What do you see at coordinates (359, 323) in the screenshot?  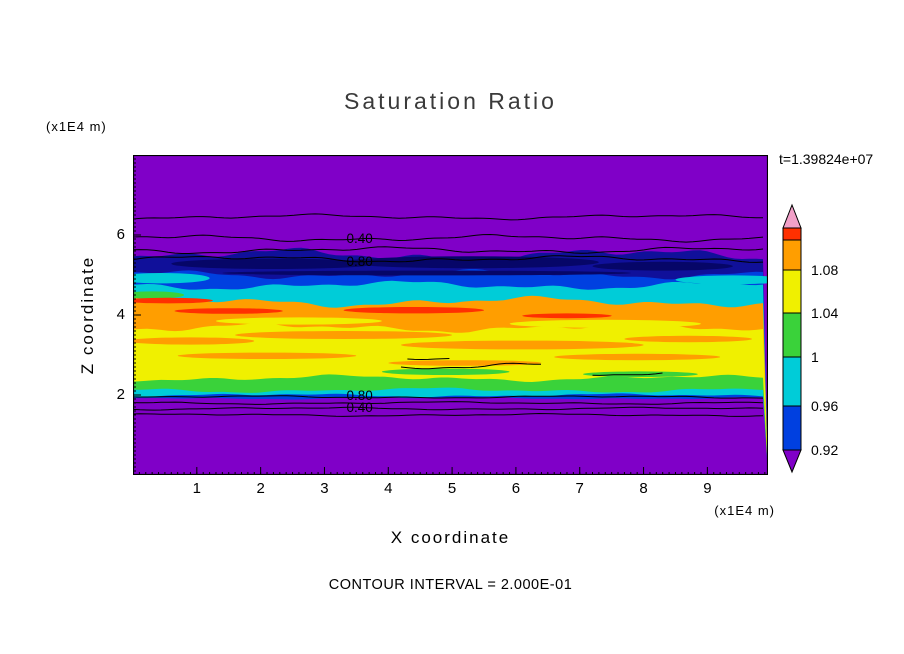 I see `contour-line-labels: 0.400.800.800.40` at bounding box center [359, 323].